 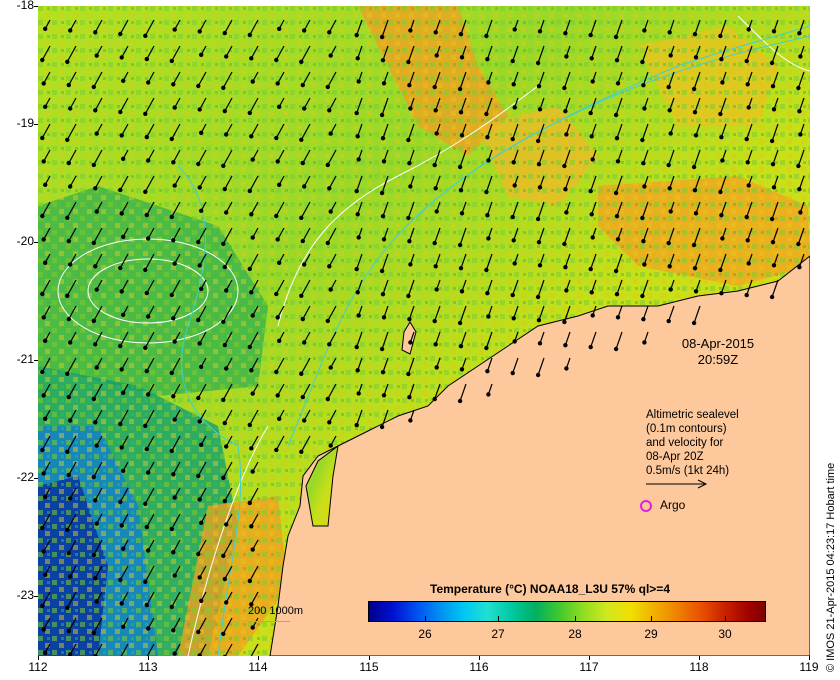 I want to click on velocity-scale-arrow-icon, so click(x=677, y=484).